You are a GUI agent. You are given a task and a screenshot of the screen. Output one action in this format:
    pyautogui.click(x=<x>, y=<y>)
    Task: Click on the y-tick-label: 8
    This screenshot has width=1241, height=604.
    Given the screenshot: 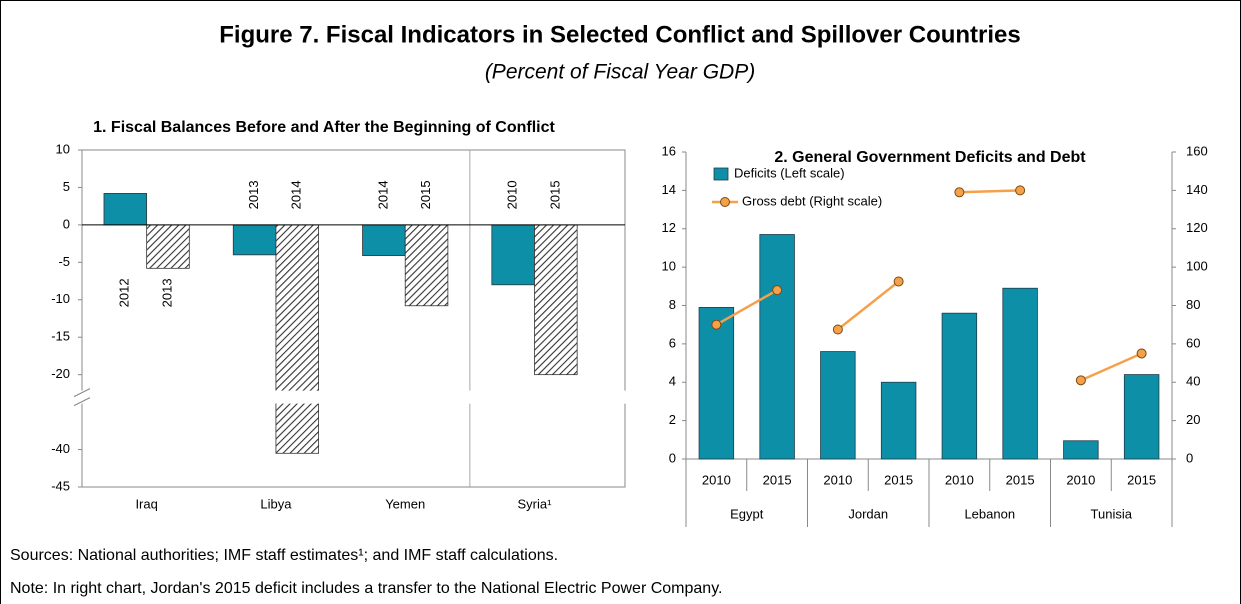 What is the action you would take?
    pyautogui.click(x=672, y=304)
    